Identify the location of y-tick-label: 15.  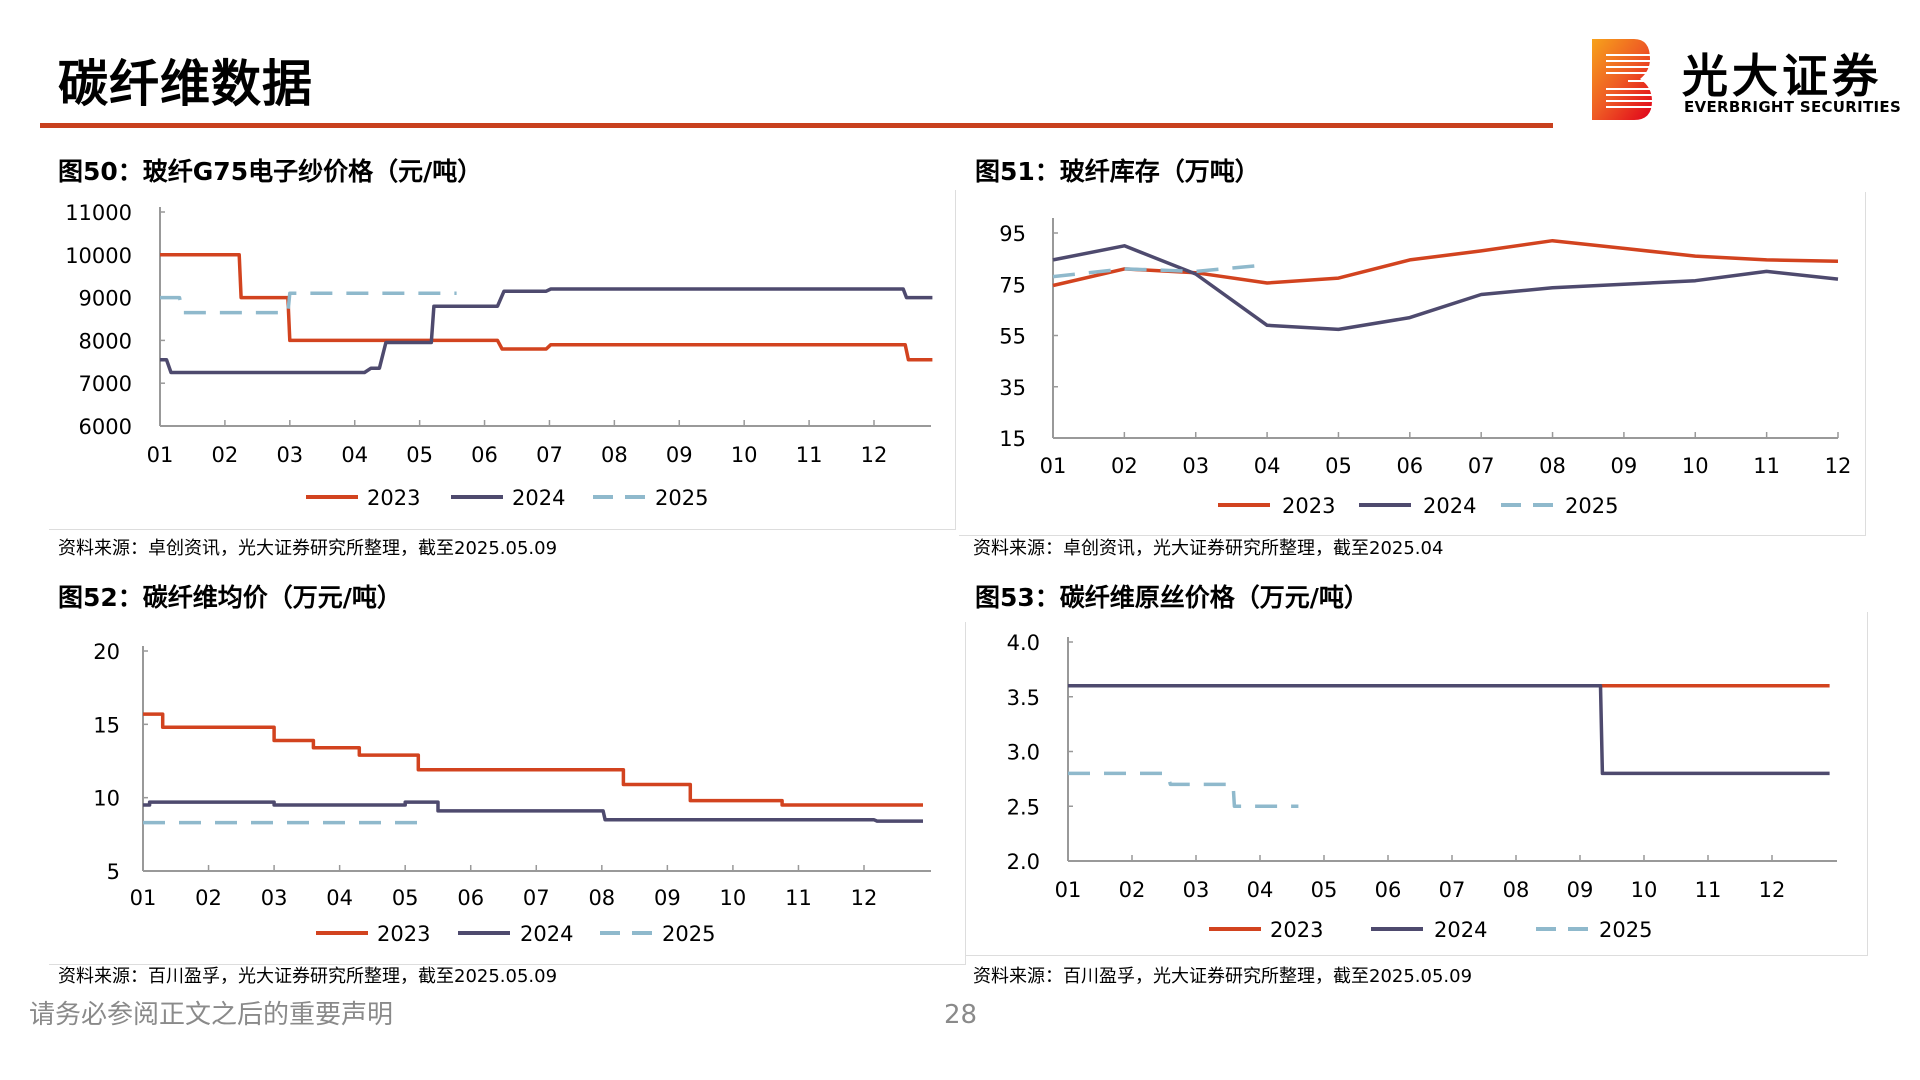
(106, 725).